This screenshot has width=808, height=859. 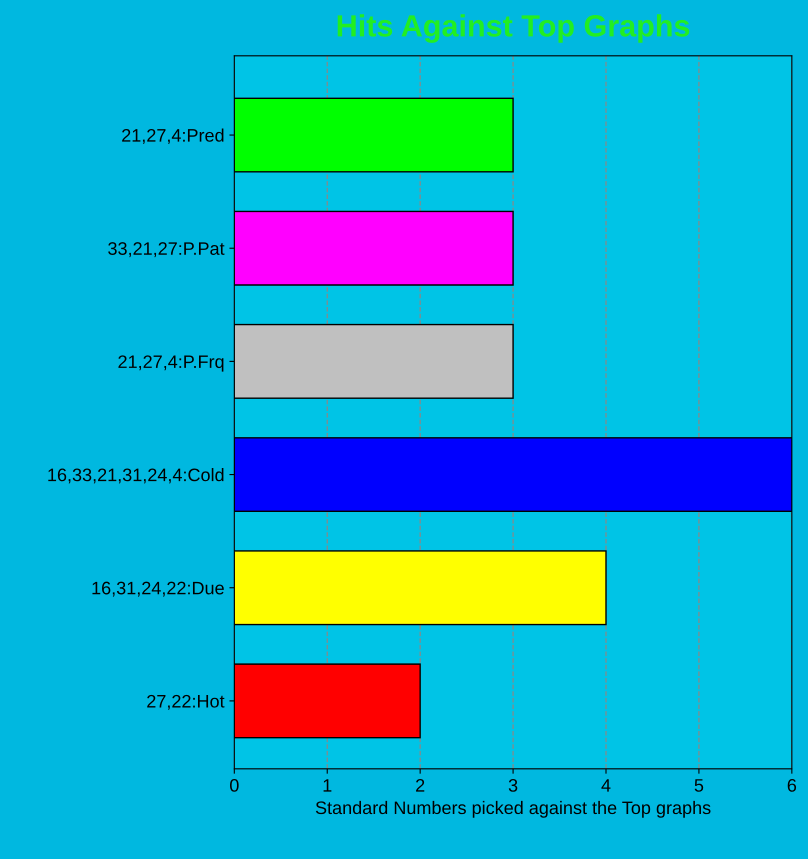 What do you see at coordinates (328, 785) in the screenshot?
I see `x-tick-label: 1` at bounding box center [328, 785].